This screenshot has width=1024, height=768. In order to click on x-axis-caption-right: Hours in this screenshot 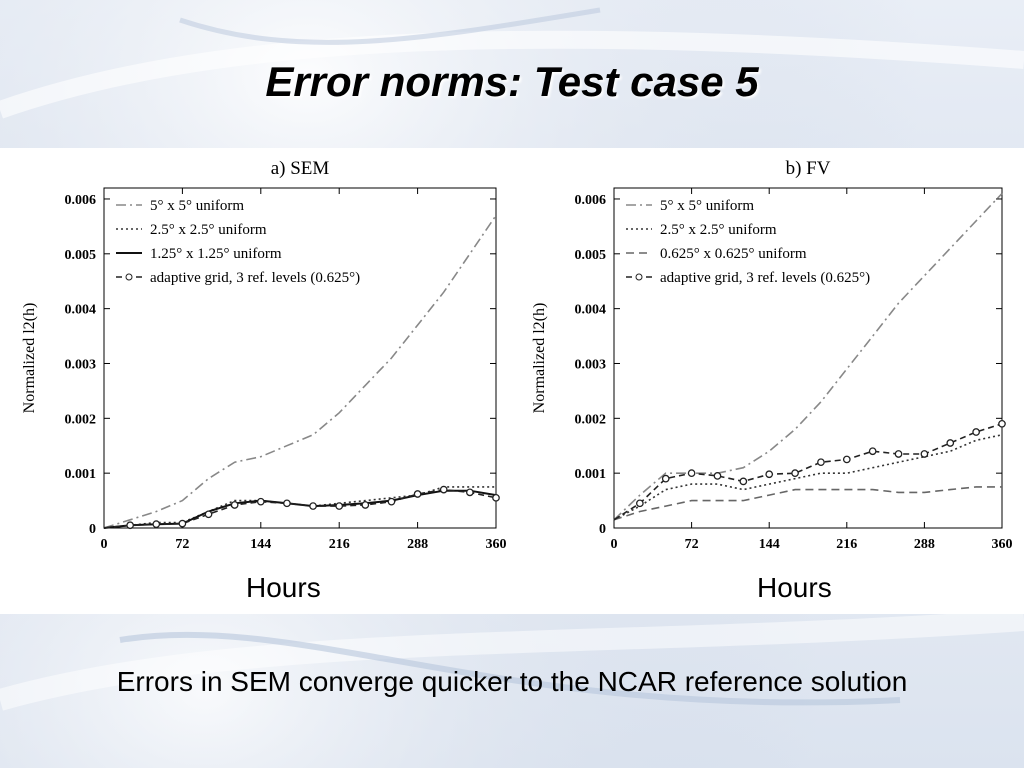, I will do `click(794, 587)`.